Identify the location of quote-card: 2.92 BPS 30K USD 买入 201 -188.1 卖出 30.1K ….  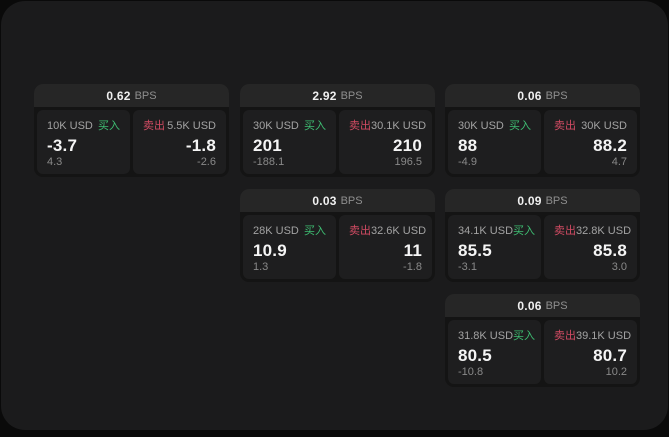
(337, 130).